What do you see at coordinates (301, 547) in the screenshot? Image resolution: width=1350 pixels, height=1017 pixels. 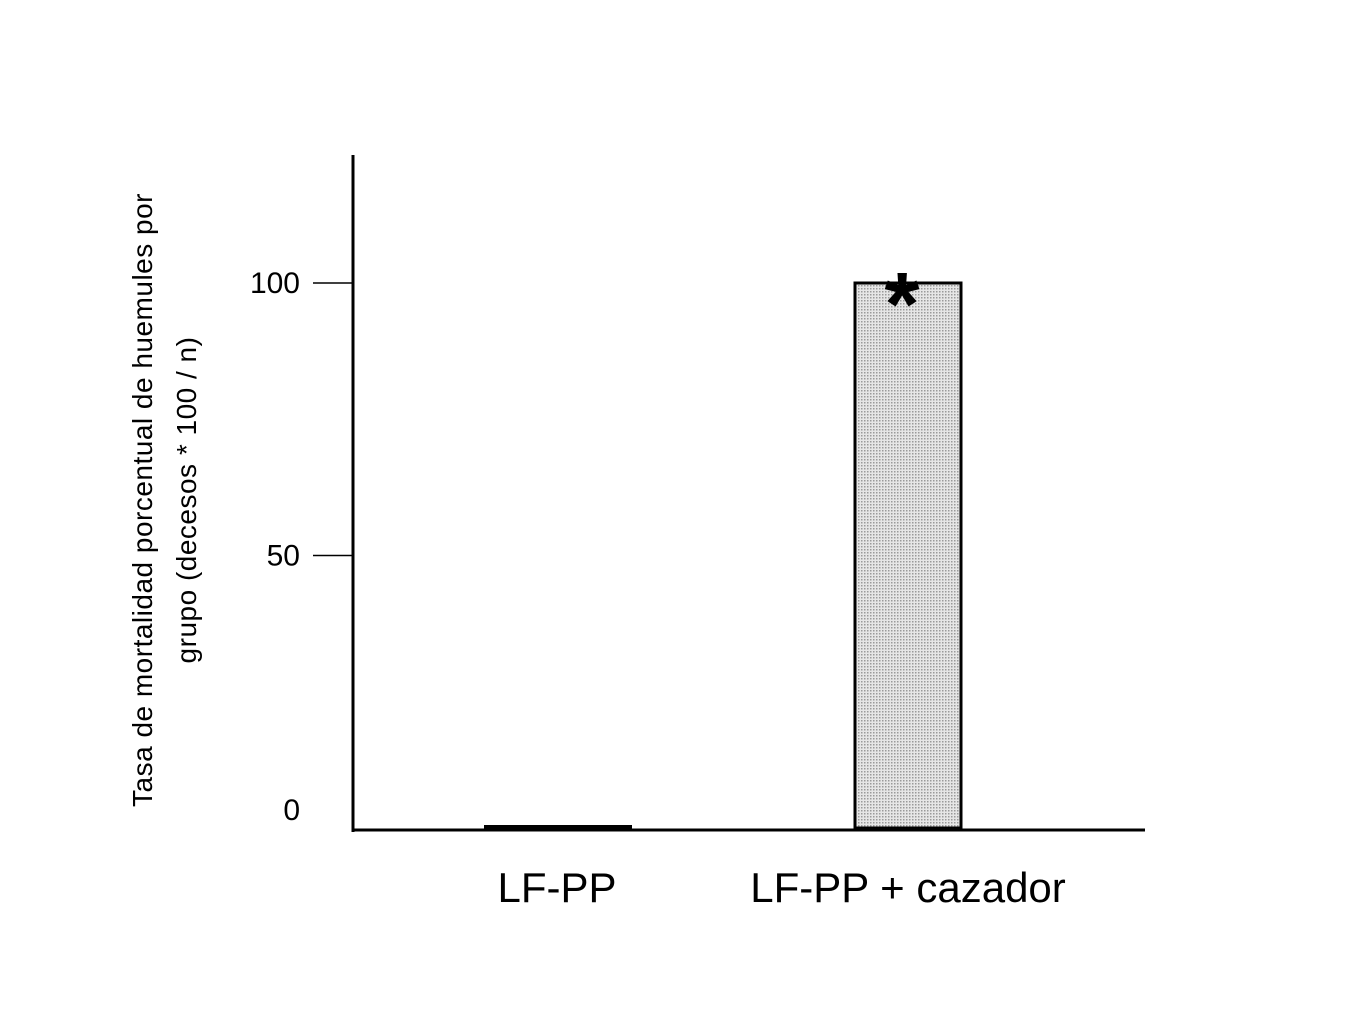 I see `y-ticks-layer: 0 50 100` at bounding box center [301, 547].